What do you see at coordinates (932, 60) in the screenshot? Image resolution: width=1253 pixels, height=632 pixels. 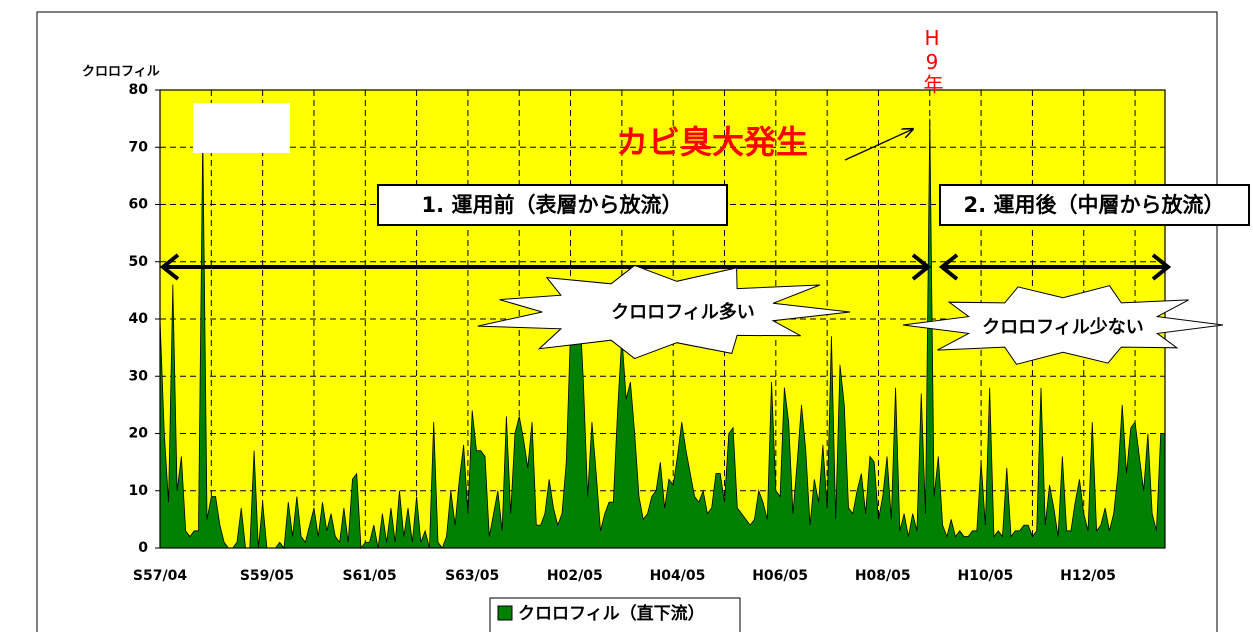 I see `h9-label: H9年` at bounding box center [932, 60].